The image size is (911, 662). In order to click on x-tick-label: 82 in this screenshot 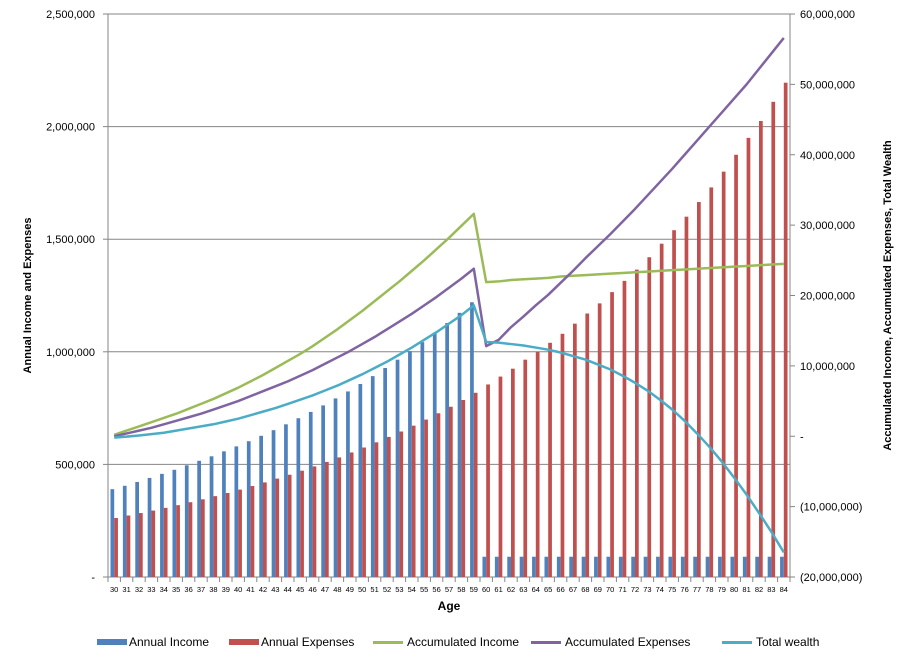, I will do `click(759, 589)`.